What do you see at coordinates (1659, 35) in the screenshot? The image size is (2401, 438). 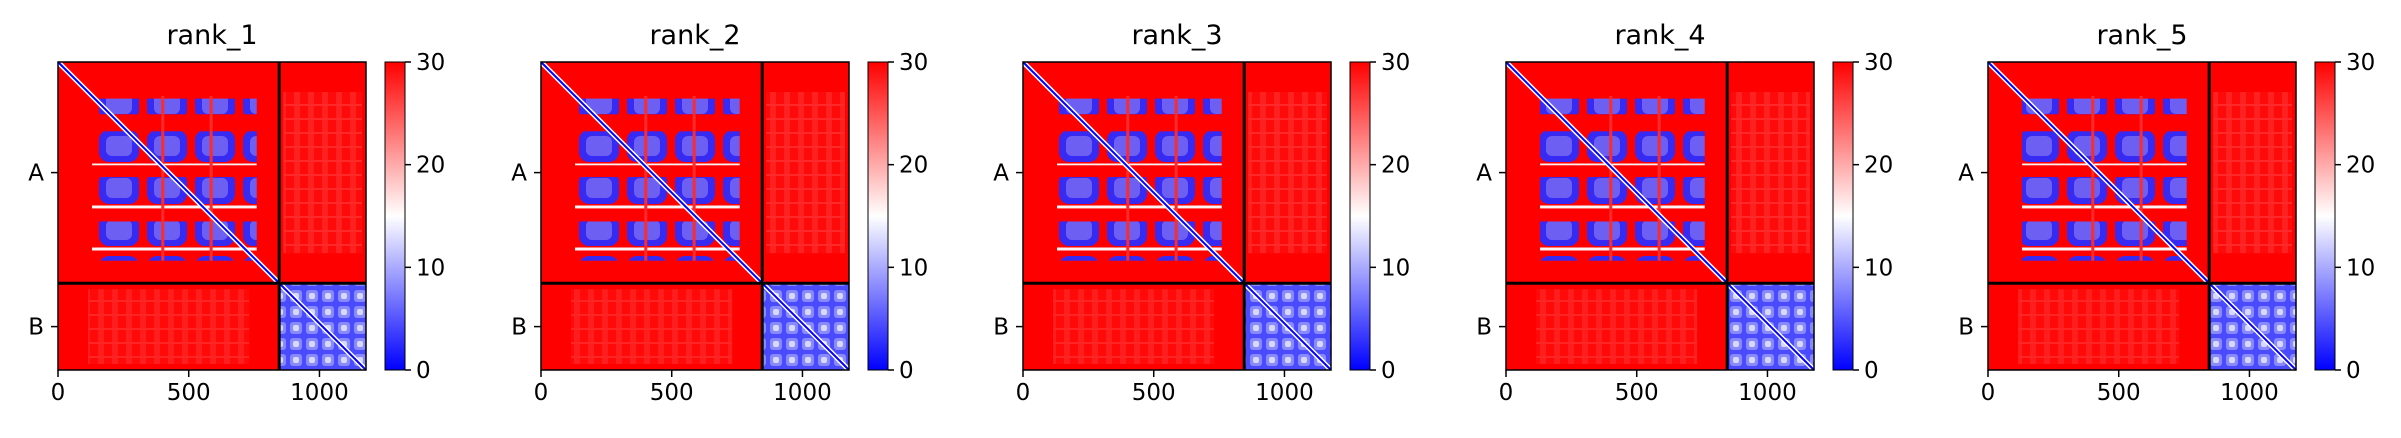 I see `panel-title: rank_4` at bounding box center [1659, 35].